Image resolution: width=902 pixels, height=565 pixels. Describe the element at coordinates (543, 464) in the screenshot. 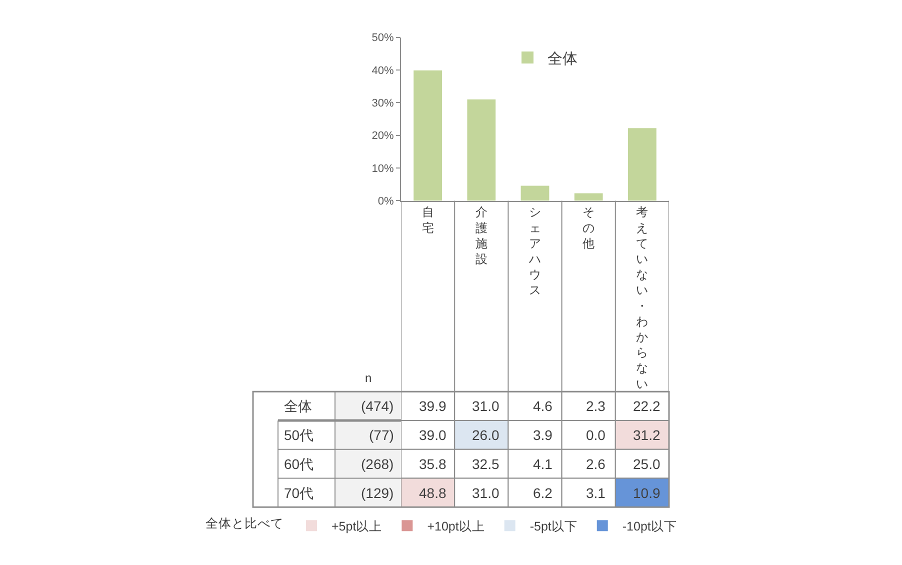

I see `data-label: 4.1` at that location.